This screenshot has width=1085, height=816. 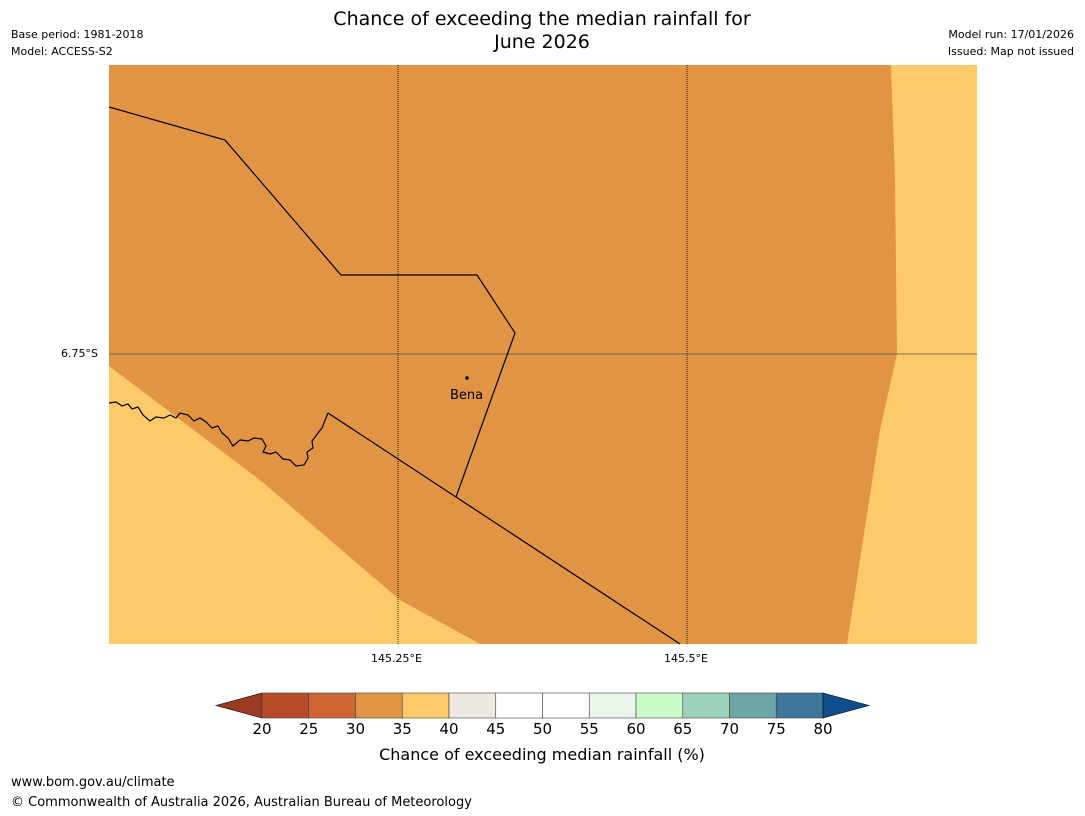 I want to click on colorbar-extend-below, so click(x=238, y=705).